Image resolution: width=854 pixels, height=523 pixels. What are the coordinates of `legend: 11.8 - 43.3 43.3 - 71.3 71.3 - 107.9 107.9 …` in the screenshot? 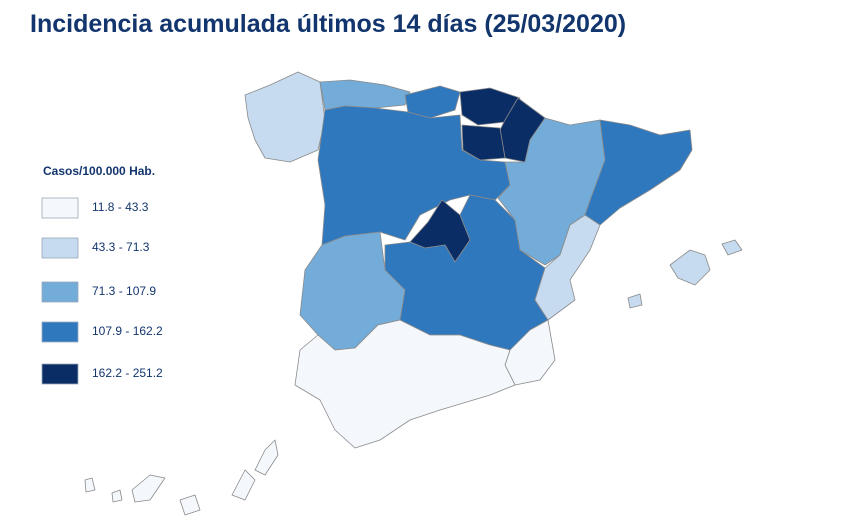 It's located at (102, 291).